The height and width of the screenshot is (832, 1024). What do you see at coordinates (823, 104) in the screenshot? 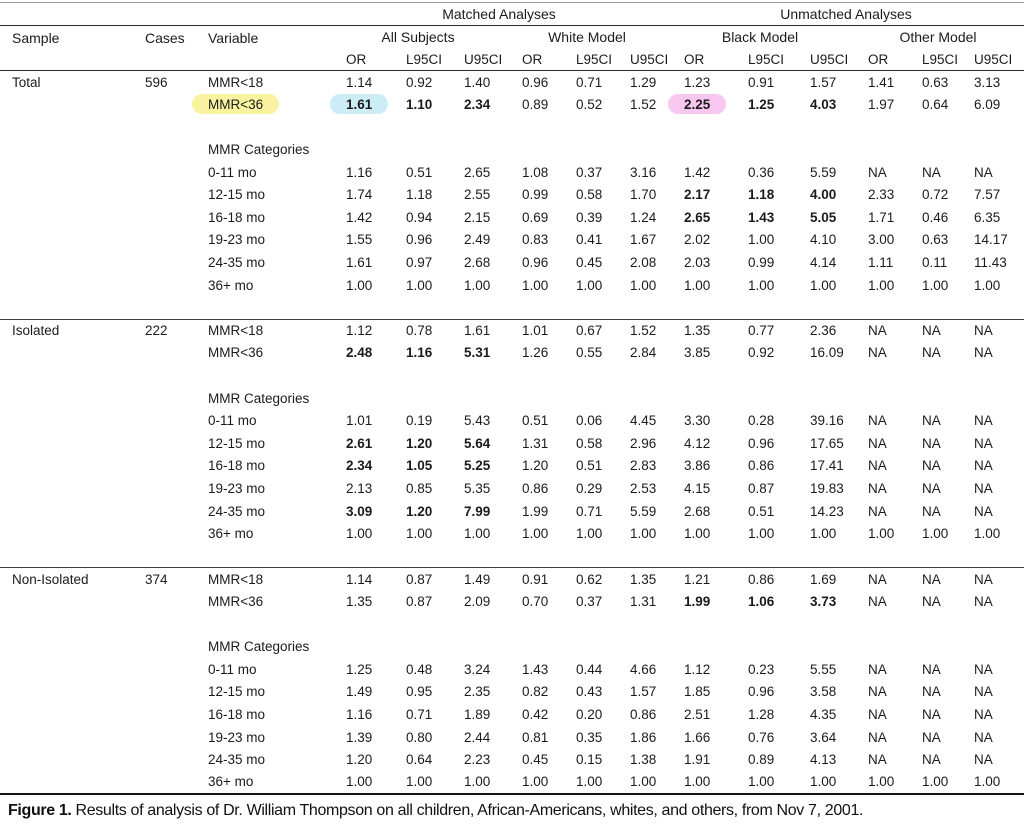
I see `value-cell: 4.03` at bounding box center [823, 104].